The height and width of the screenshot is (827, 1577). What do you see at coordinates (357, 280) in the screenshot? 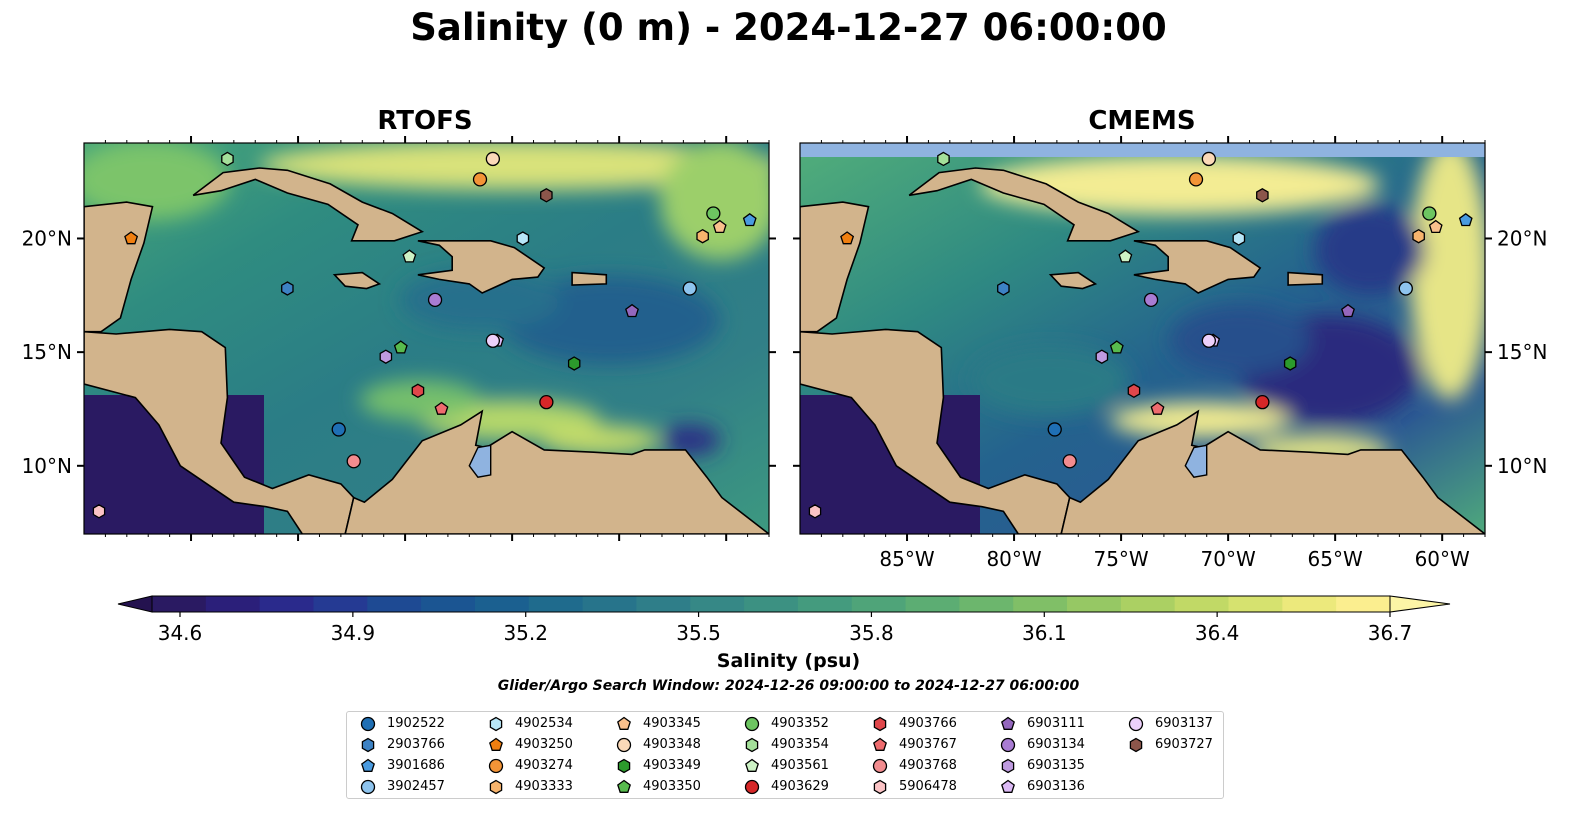
I see `rtofs-land-jamaica` at bounding box center [357, 280].